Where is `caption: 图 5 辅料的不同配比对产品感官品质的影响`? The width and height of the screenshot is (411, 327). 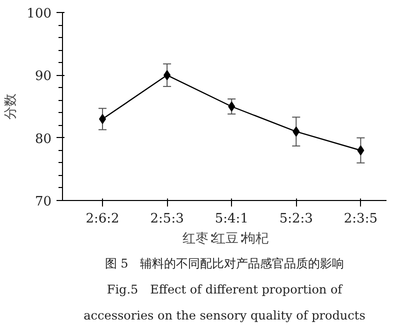 caption: 图 5 辅料的不同配比对产品感官品质的影响 is located at coordinates (224, 263).